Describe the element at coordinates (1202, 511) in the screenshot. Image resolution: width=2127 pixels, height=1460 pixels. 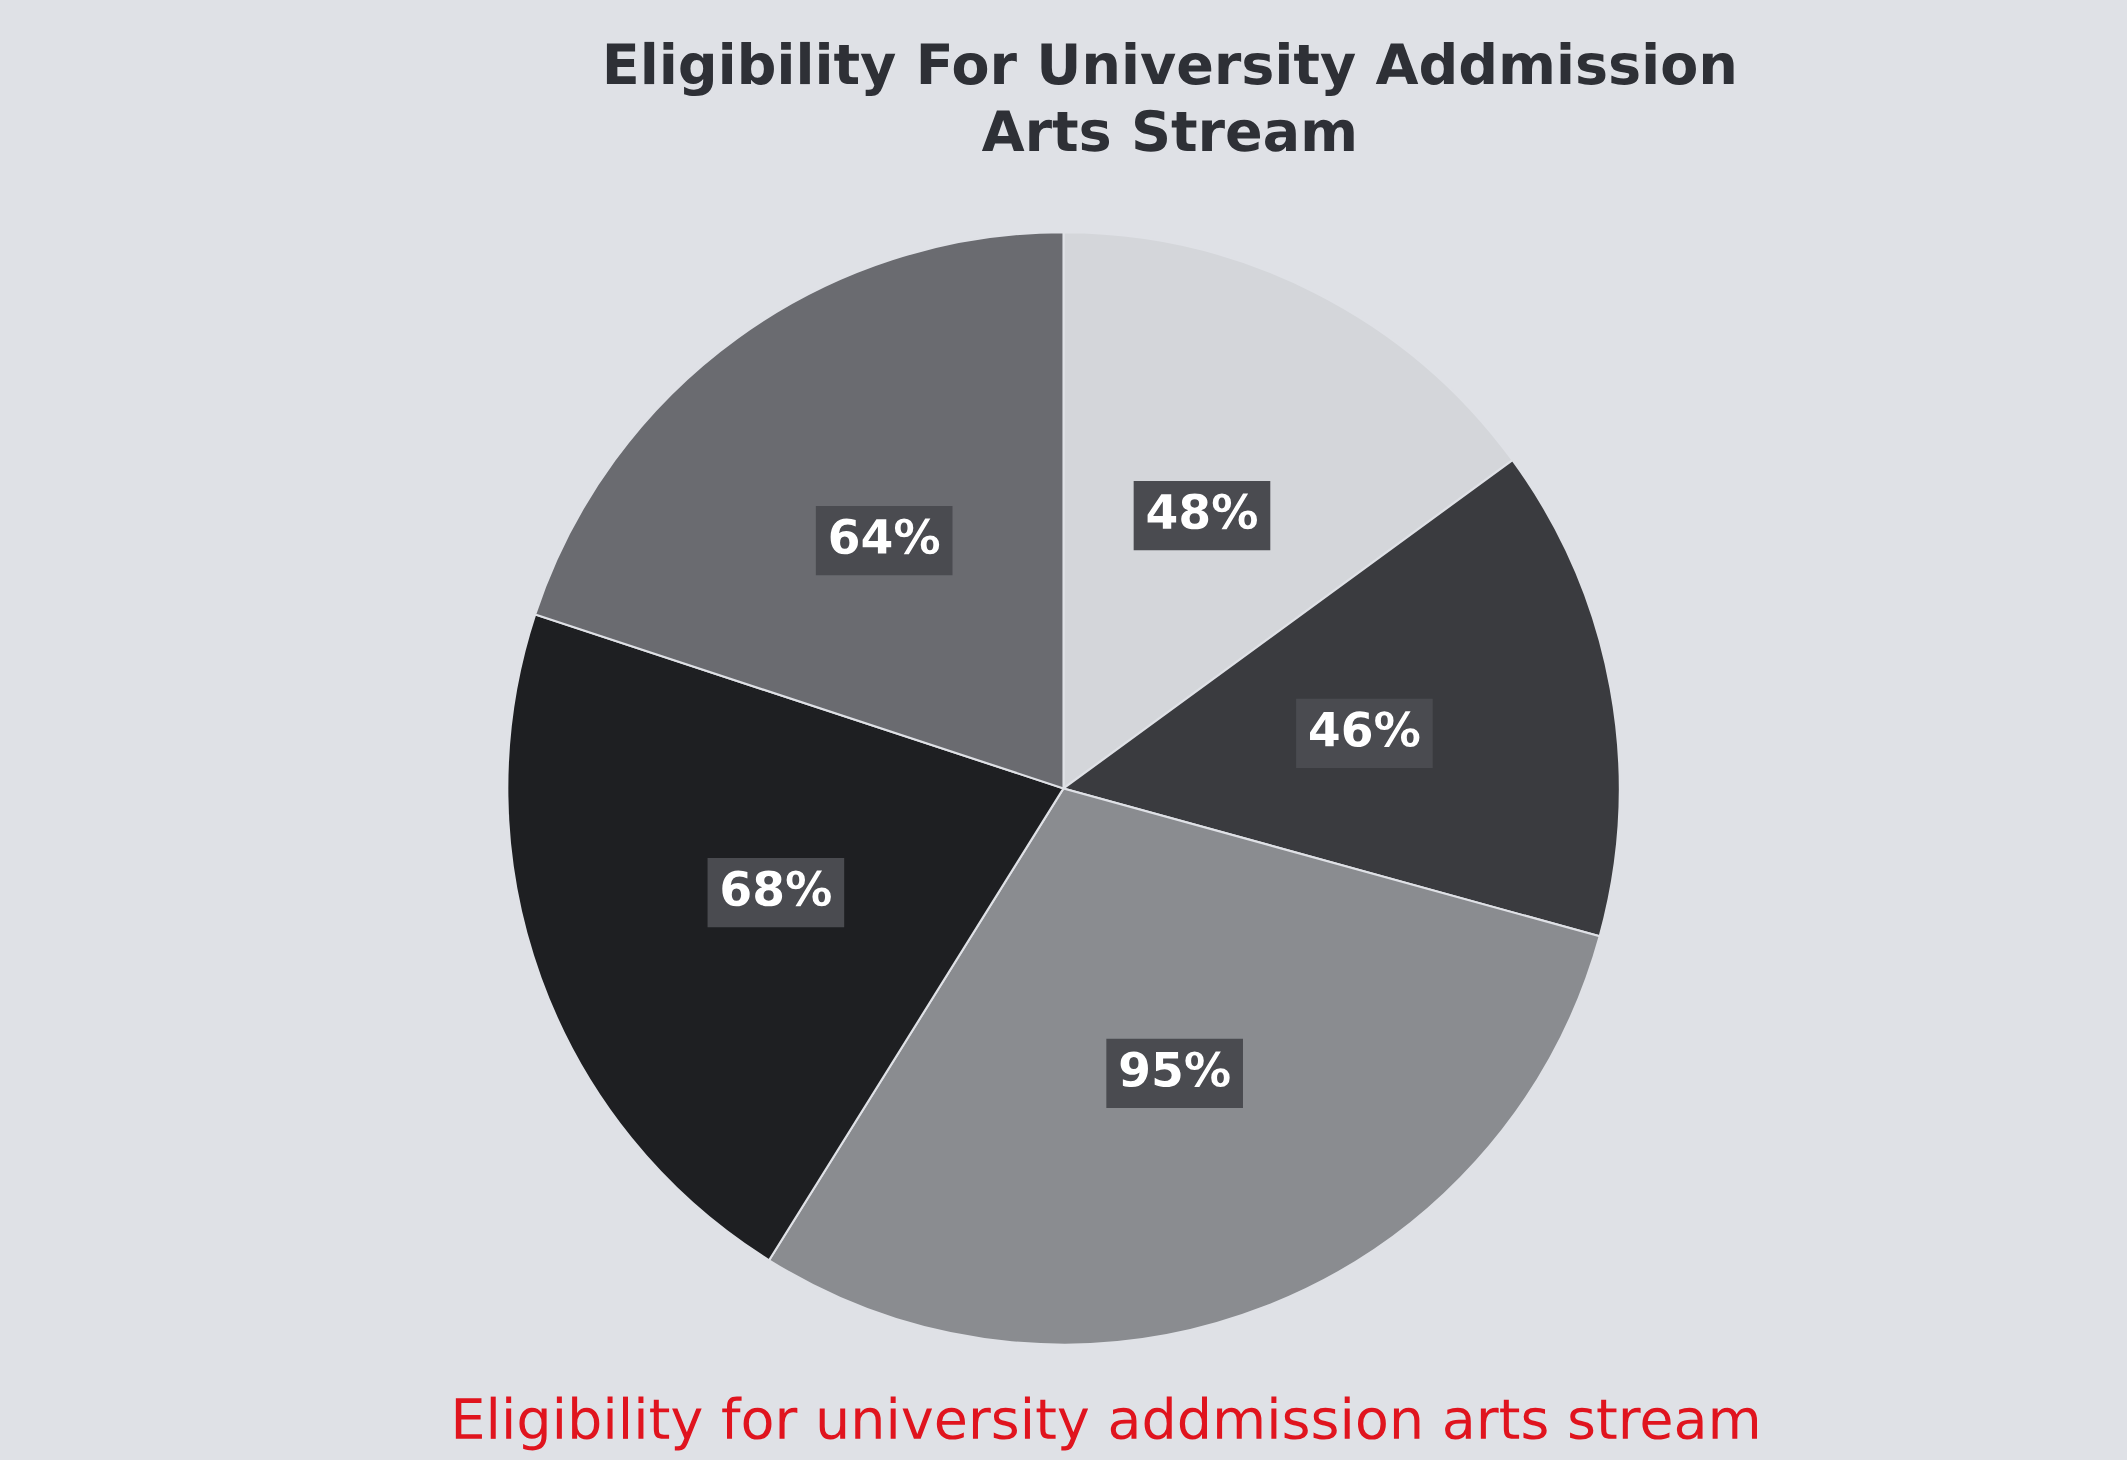
I see `data-label: 48%` at that location.